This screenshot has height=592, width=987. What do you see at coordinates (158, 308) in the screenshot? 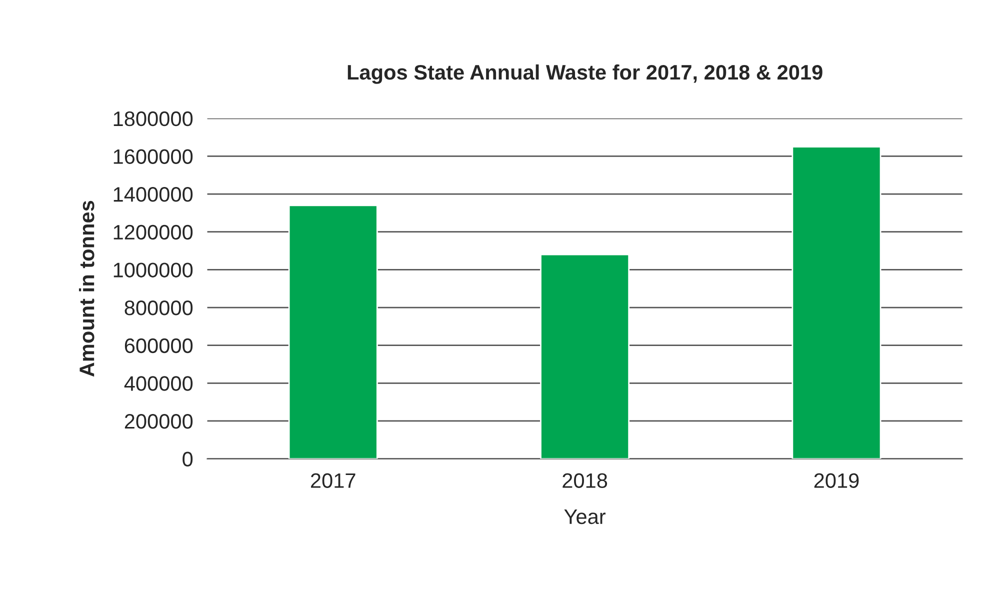
I see `y-tick-label: 800000` at bounding box center [158, 308].